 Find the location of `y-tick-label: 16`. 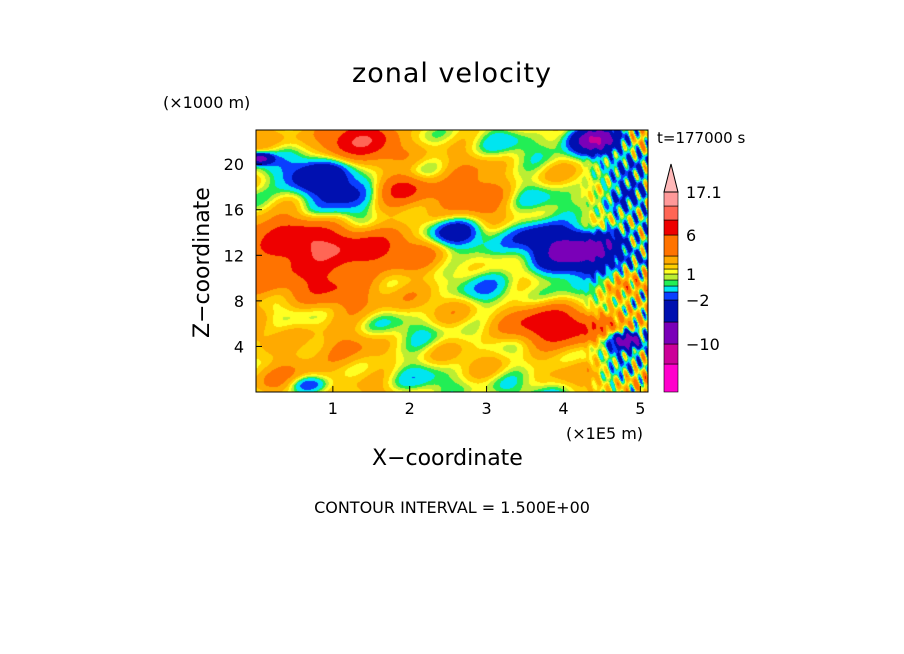

y-tick-label: 16 is located at coordinates (234, 210).